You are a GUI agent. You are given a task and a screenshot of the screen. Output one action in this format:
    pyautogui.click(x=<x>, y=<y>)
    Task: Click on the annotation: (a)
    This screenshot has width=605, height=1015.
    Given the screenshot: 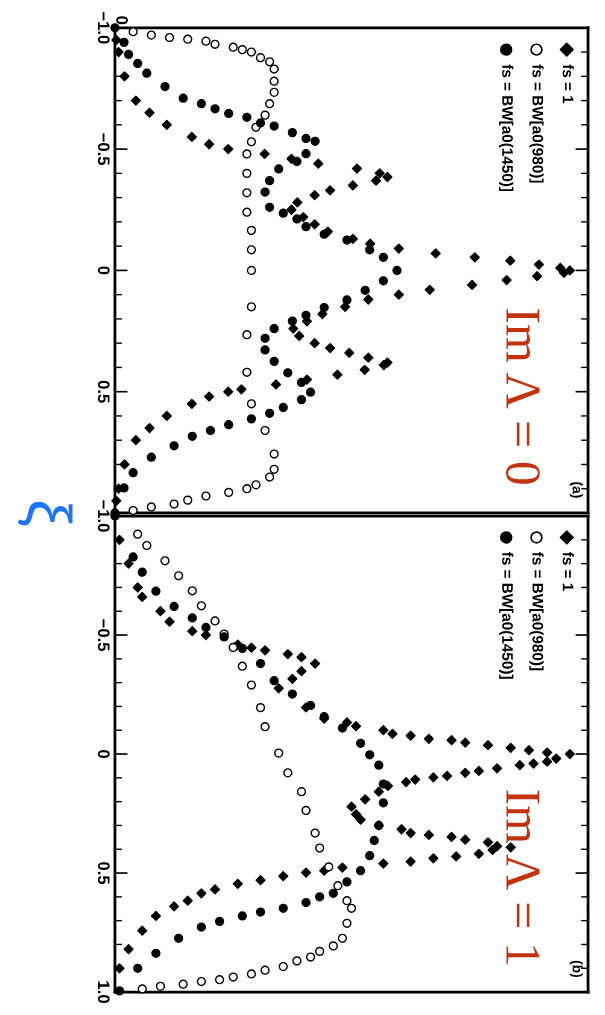 What is the action you would take?
    pyautogui.click(x=576, y=490)
    